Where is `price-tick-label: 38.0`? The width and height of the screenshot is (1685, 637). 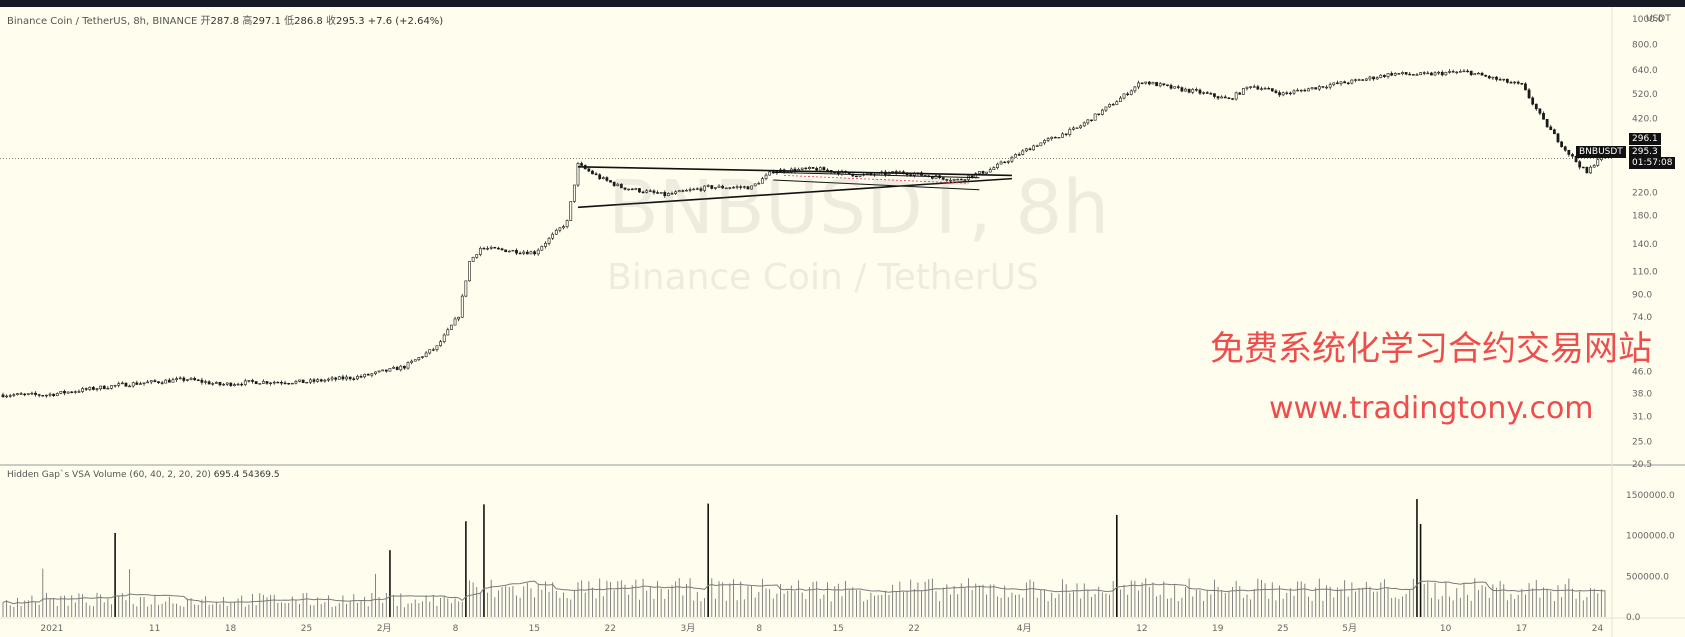 price-tick-label: 38.0 is located at coordinates (1642, 394).